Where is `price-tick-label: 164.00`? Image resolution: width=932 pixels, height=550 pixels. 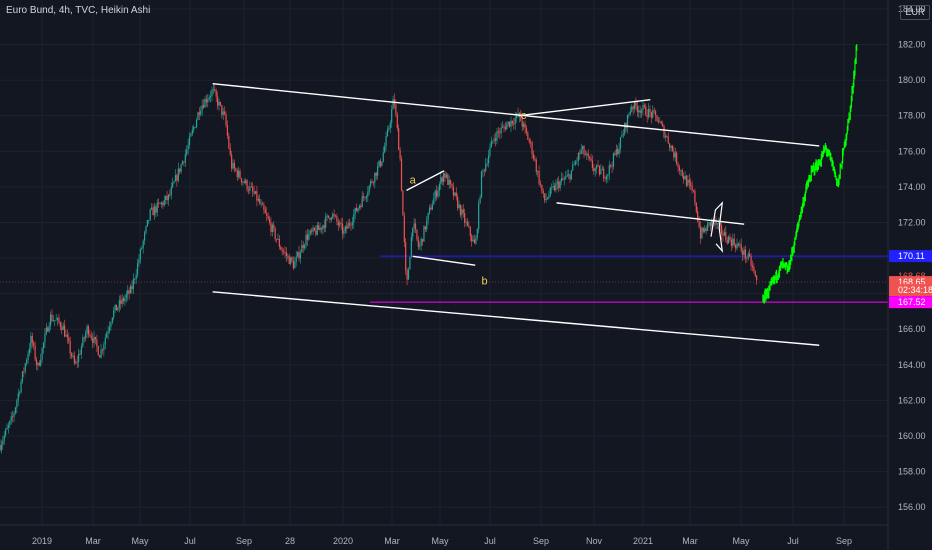
price-tick-label: 164.00 is located at coordinates (912, 365).